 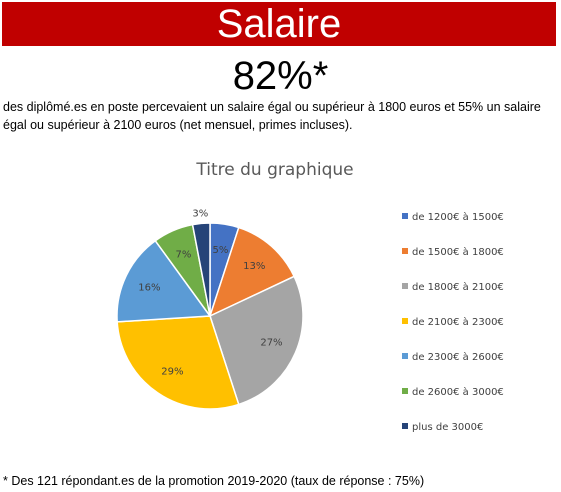 I want to click on headline-percentage: 82%*, so click(x=280, y=76).